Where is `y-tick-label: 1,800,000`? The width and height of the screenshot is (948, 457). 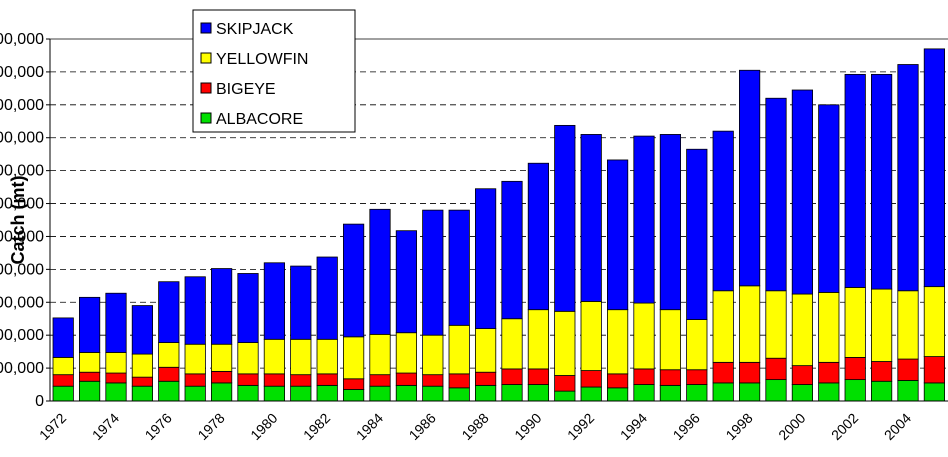 y-tick-label: 1,800,000 is located at coordinates (22, 105).